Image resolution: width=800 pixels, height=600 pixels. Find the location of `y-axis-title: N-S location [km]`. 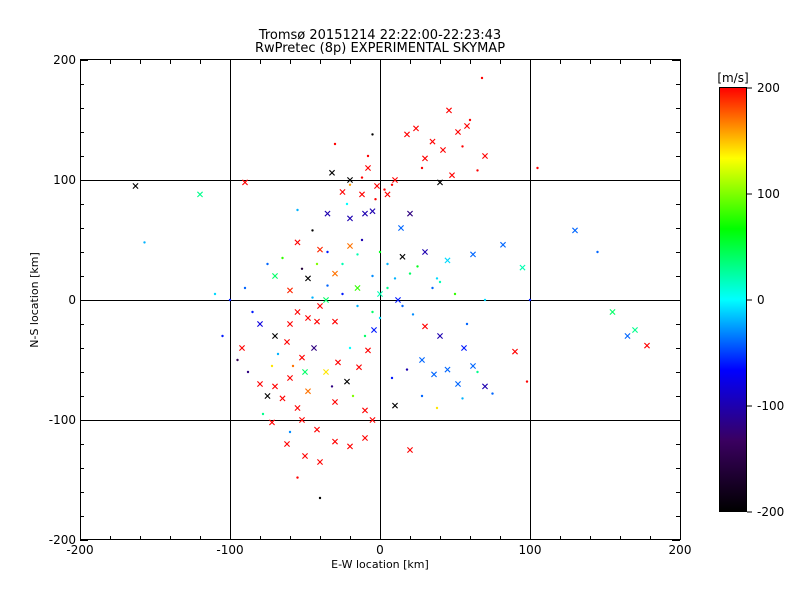

y-axis-title: N-S location [km] is located at coordinates (34, 300).